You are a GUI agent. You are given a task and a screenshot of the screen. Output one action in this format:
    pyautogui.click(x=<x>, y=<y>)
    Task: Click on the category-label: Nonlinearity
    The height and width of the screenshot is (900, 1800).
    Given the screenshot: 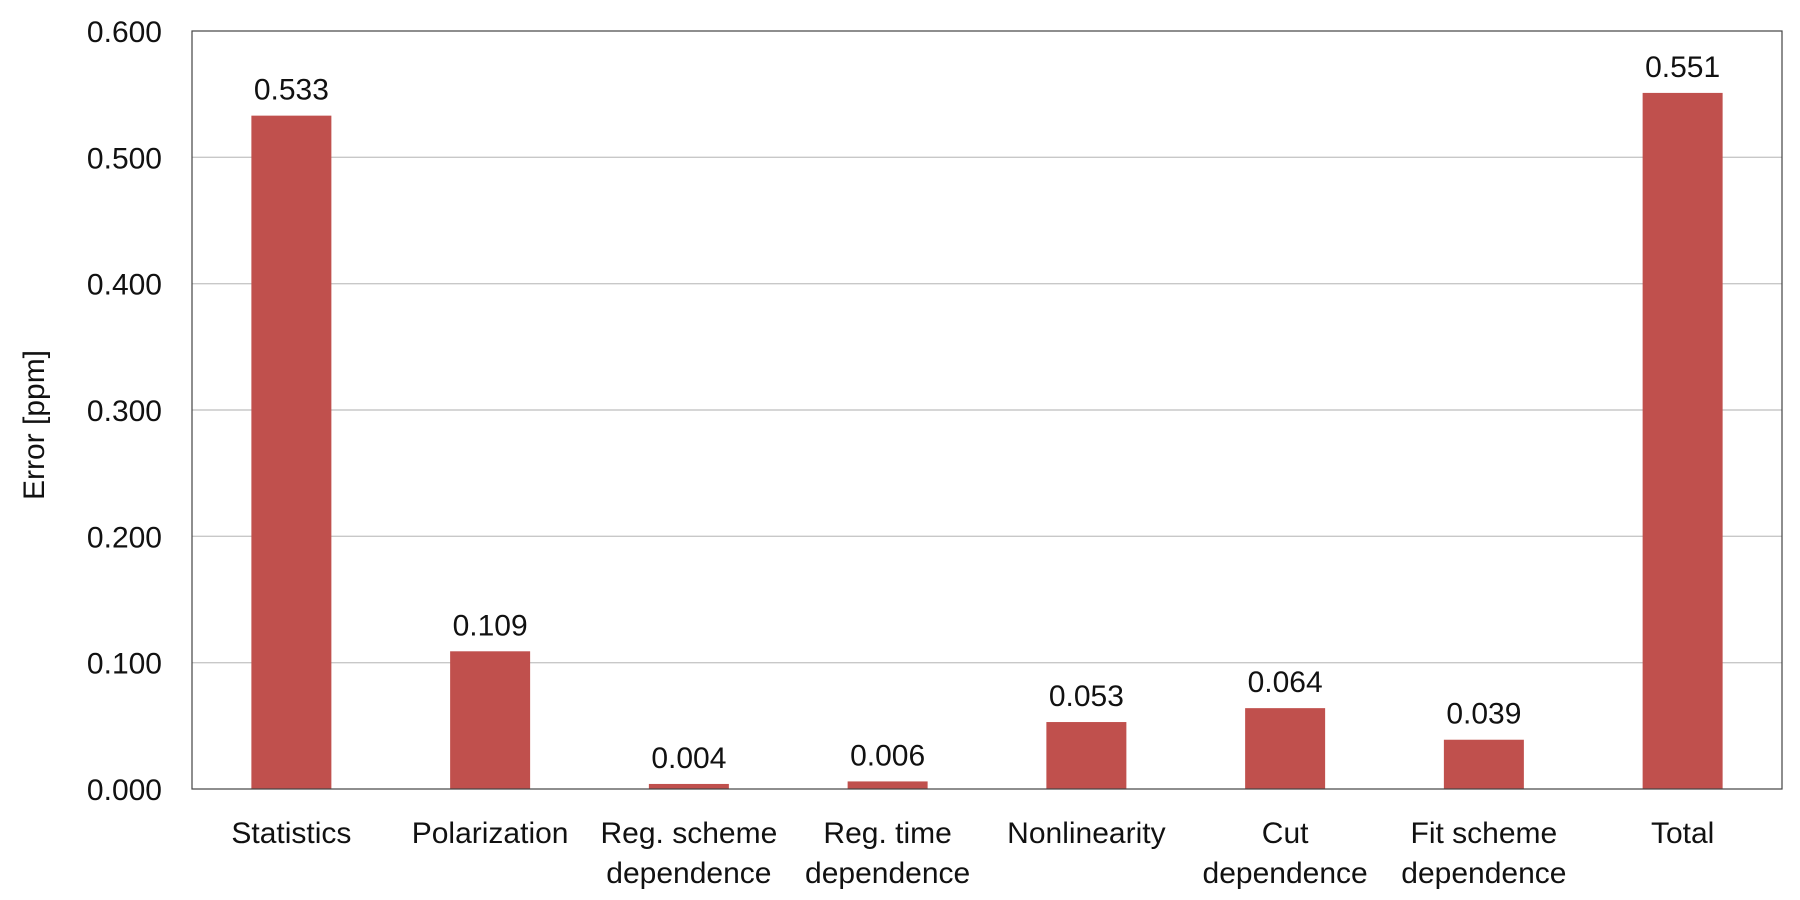 What is the action you would take?
    pyautogui.click(x=1086, y=833)
    